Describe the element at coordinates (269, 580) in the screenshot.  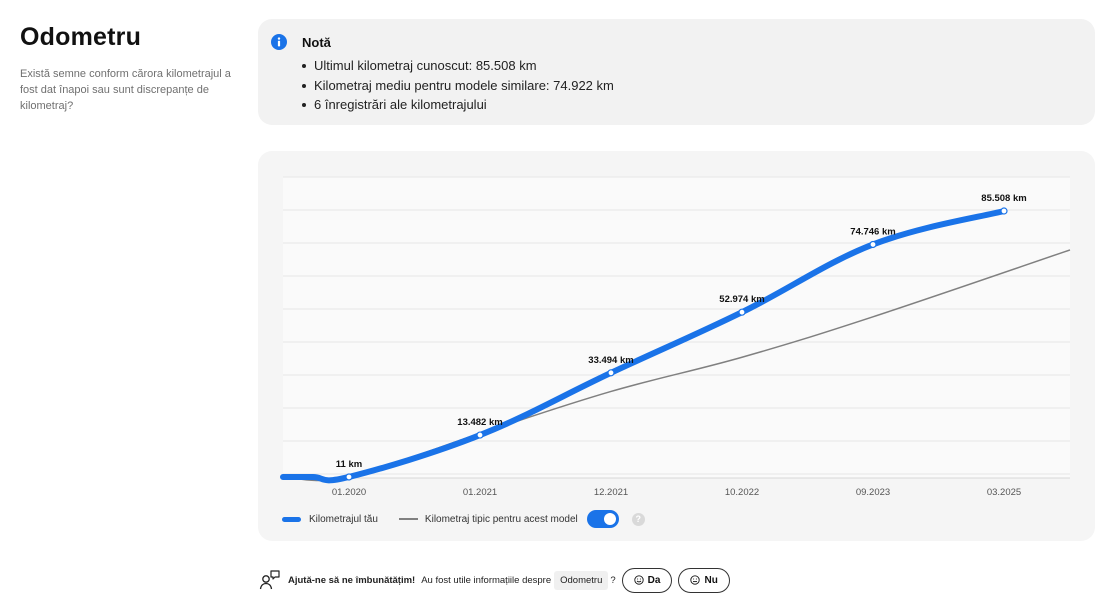
I see `person-chat-icon` at that location.